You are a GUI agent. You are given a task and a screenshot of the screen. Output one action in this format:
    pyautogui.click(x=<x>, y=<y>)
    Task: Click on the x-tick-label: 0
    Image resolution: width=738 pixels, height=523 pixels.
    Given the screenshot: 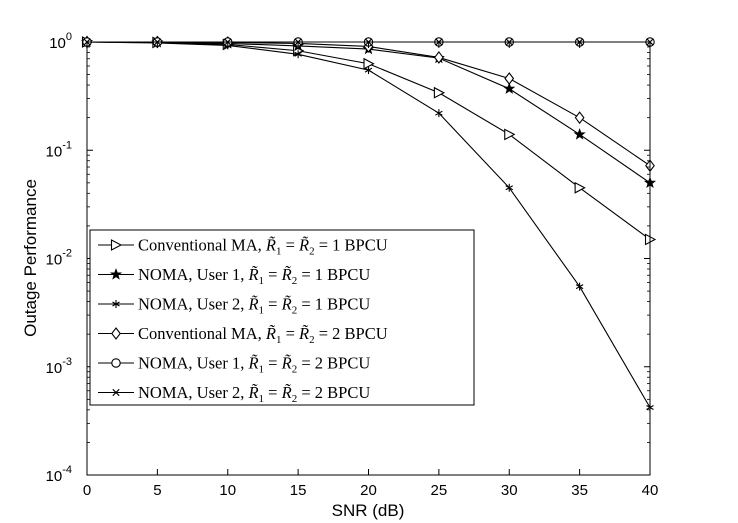 What is the action you would take?
    pyautogui.click(x=87, y=490)
    